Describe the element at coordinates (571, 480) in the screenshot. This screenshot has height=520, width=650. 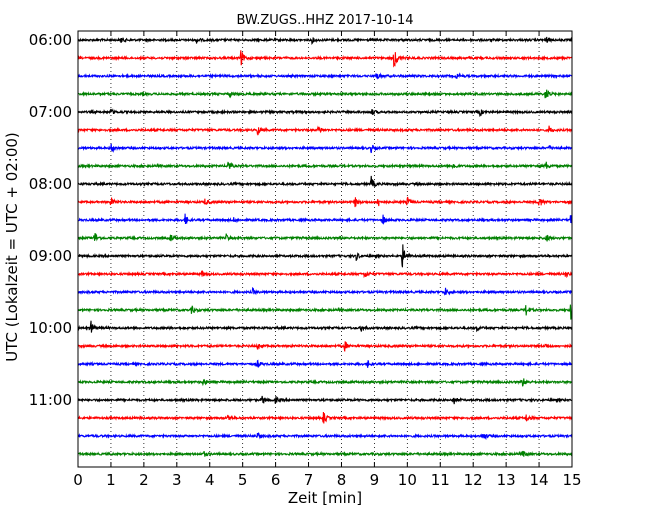
I see `x-tick-label: 15` at that location.